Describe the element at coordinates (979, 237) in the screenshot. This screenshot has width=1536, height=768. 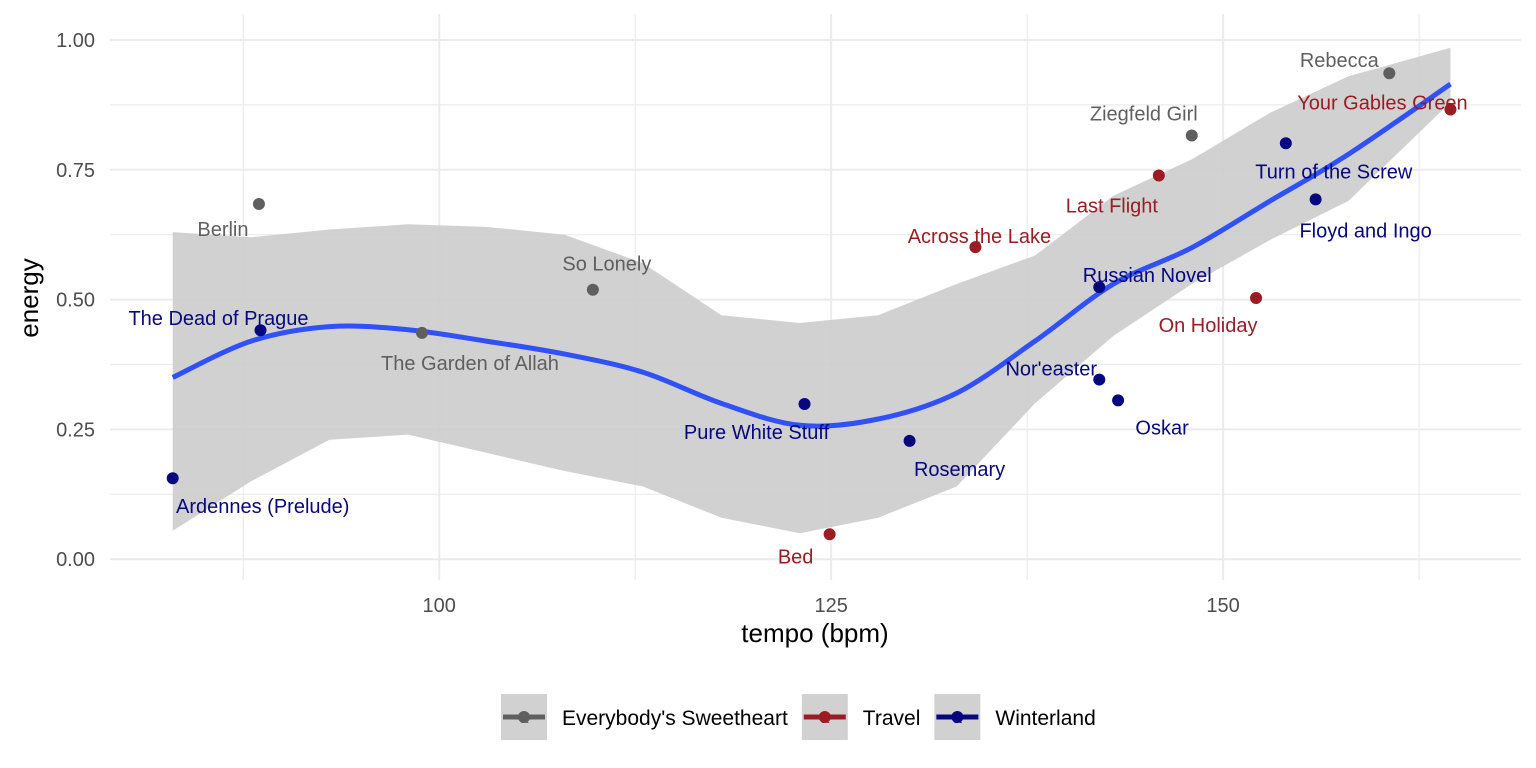
I see `data-label: Across the Lake` at that location.